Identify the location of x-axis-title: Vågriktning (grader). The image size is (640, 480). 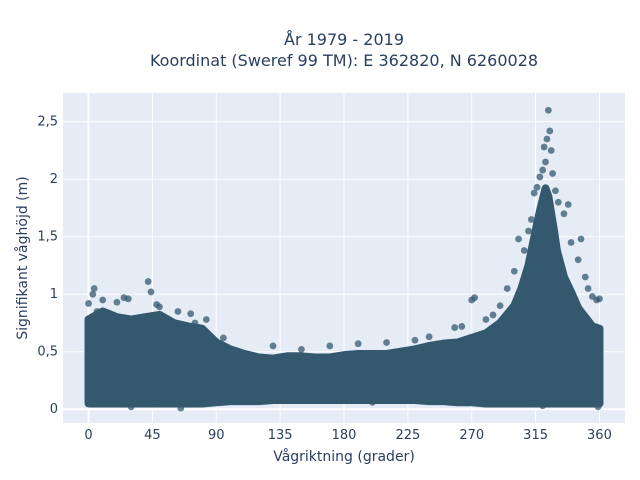
(344, 456).